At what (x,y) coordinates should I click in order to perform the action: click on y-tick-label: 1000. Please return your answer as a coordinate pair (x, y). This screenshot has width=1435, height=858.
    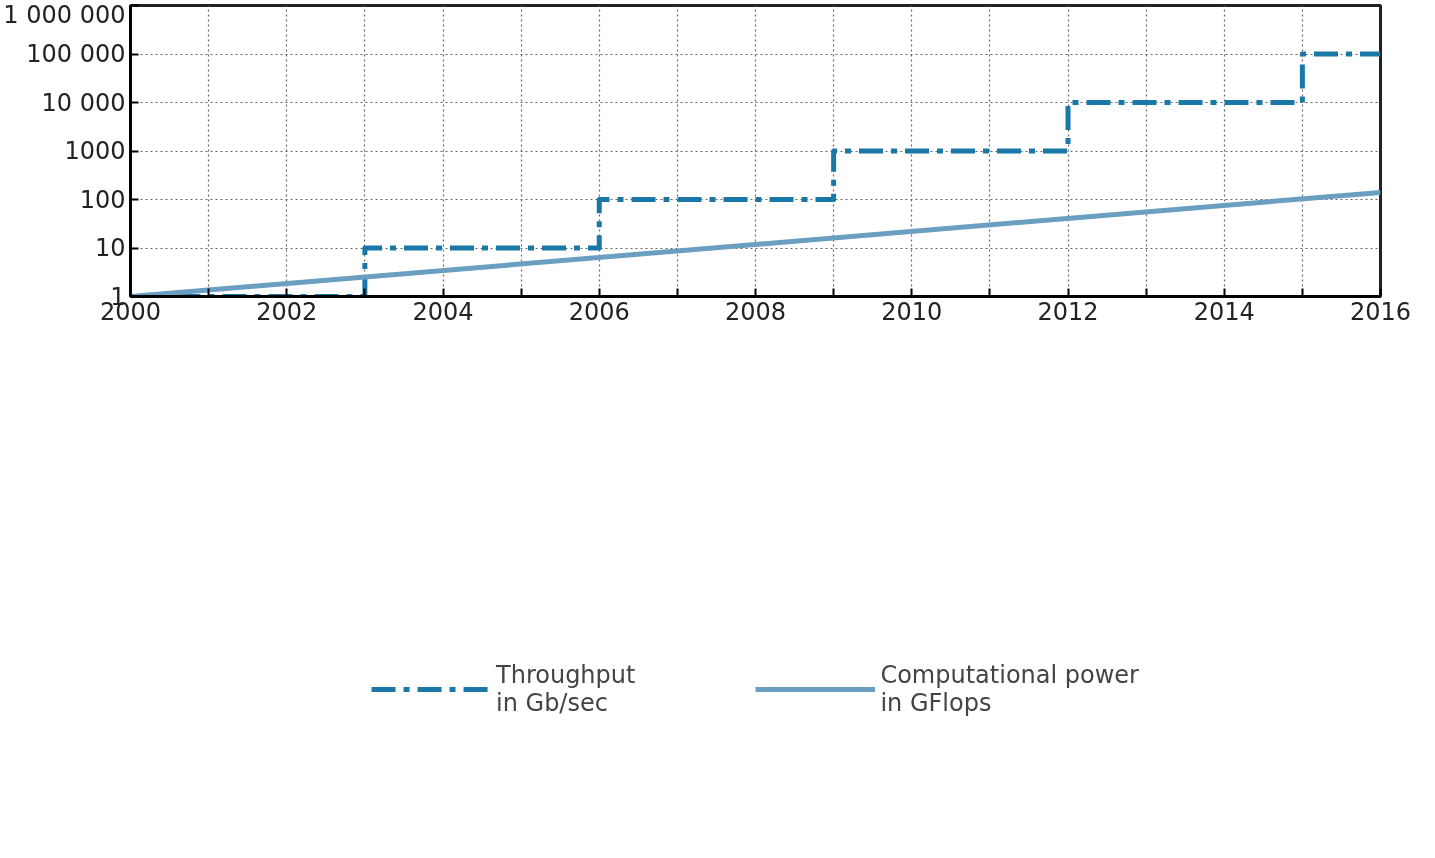
    Looking at the image, I should click on (95, 151).